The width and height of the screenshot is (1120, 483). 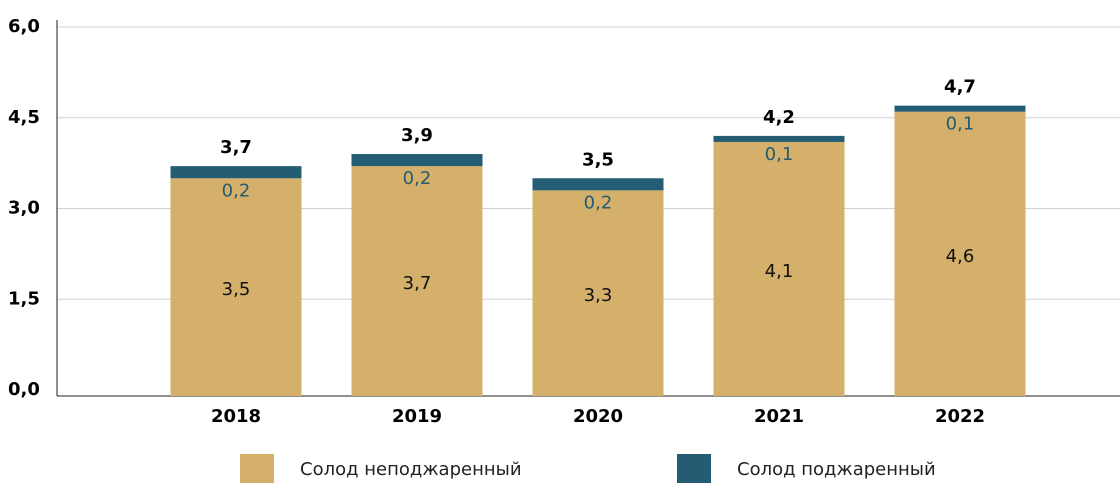 I want to click on x-tick-label: 2020, so click(x=598, y=416).